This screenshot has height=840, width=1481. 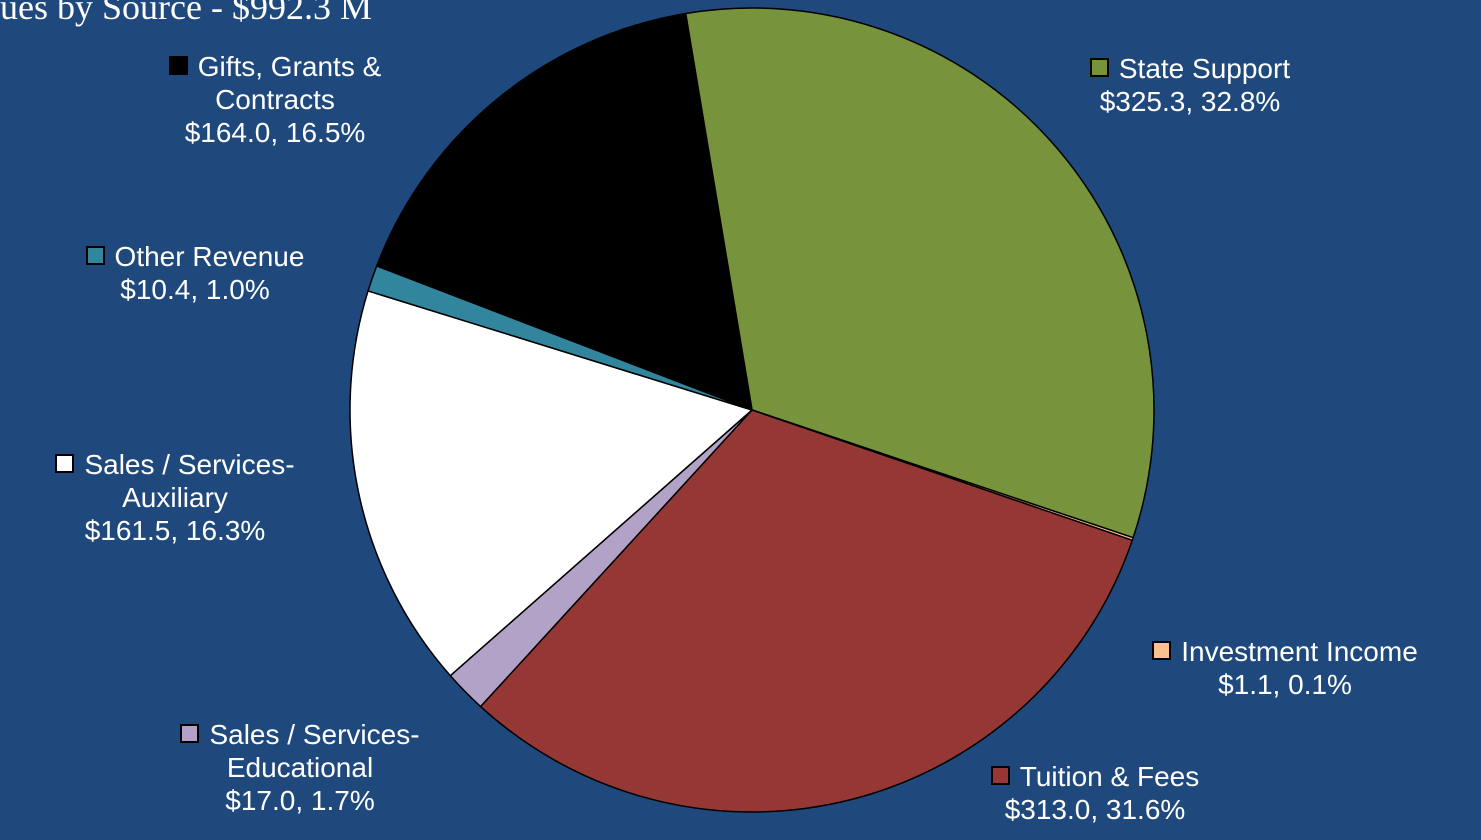 I want to click on data-label: Tuition & Fees $313.0, 31.6%, so click(x=1095, y=793).